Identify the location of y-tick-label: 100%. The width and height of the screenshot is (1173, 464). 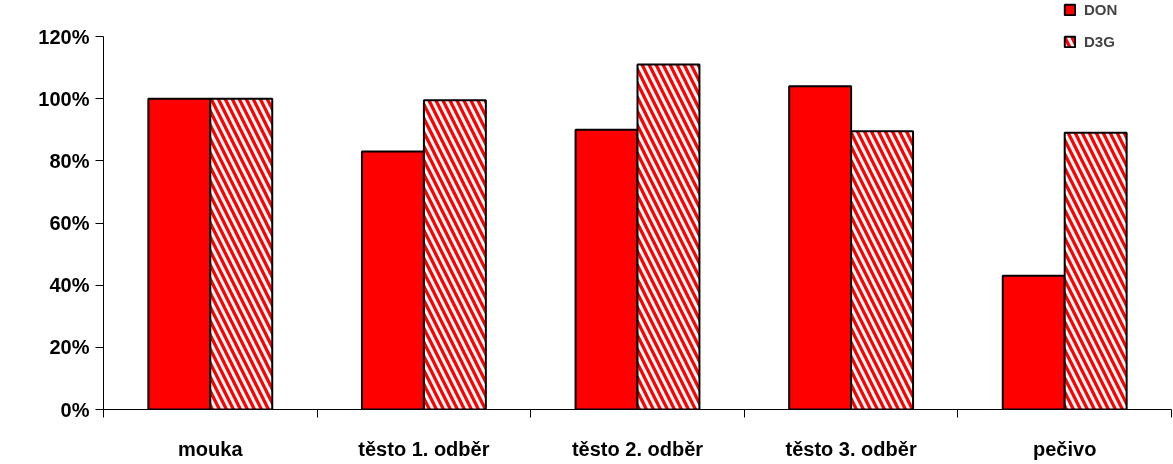
(64, 98).